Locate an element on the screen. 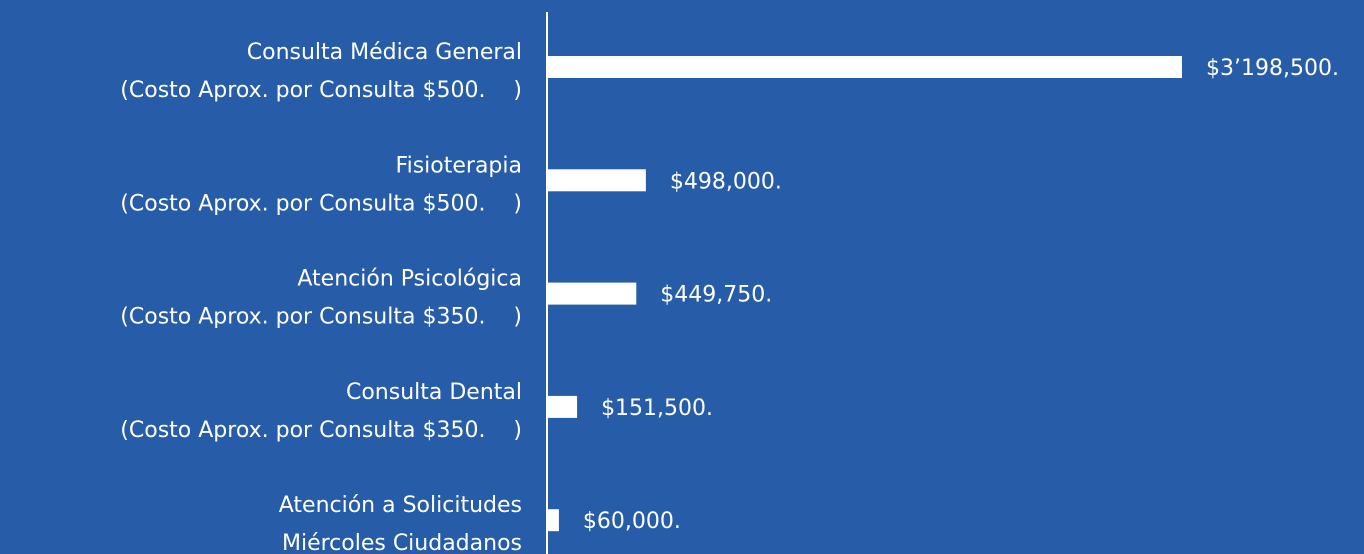 The width and height of the screenshot is (1364, 554). category-label: Miércoles Ciudadanos is located at coordinates (402, 542).